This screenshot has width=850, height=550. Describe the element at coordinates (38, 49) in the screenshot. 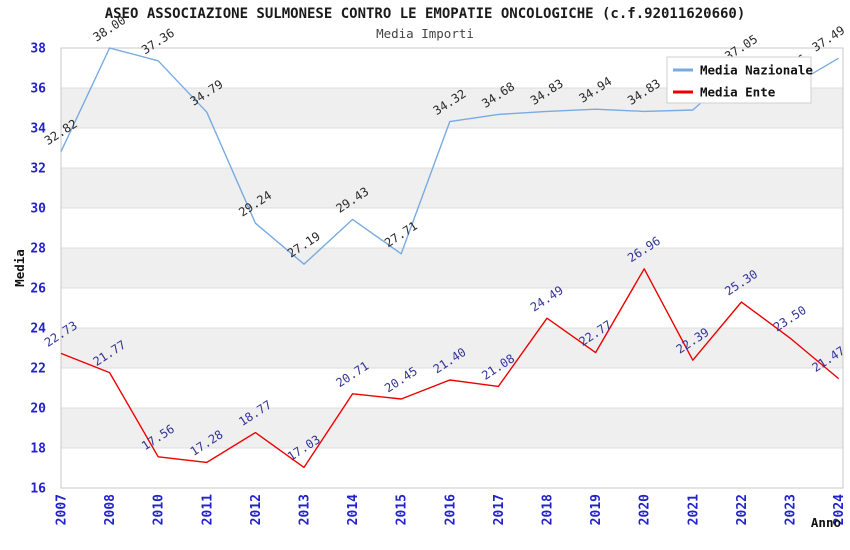

I see `y-tick-label: 38` at that location.